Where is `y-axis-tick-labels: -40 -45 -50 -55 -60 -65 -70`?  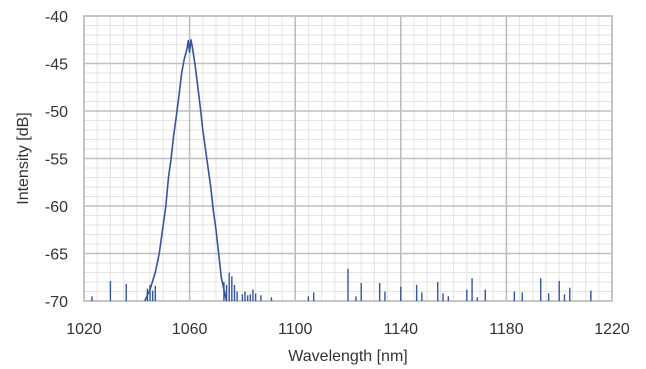
y-axis-tick-labels: -40 -45 -50 -55 -60 -65 -70 is located at coordinates (56, 160).